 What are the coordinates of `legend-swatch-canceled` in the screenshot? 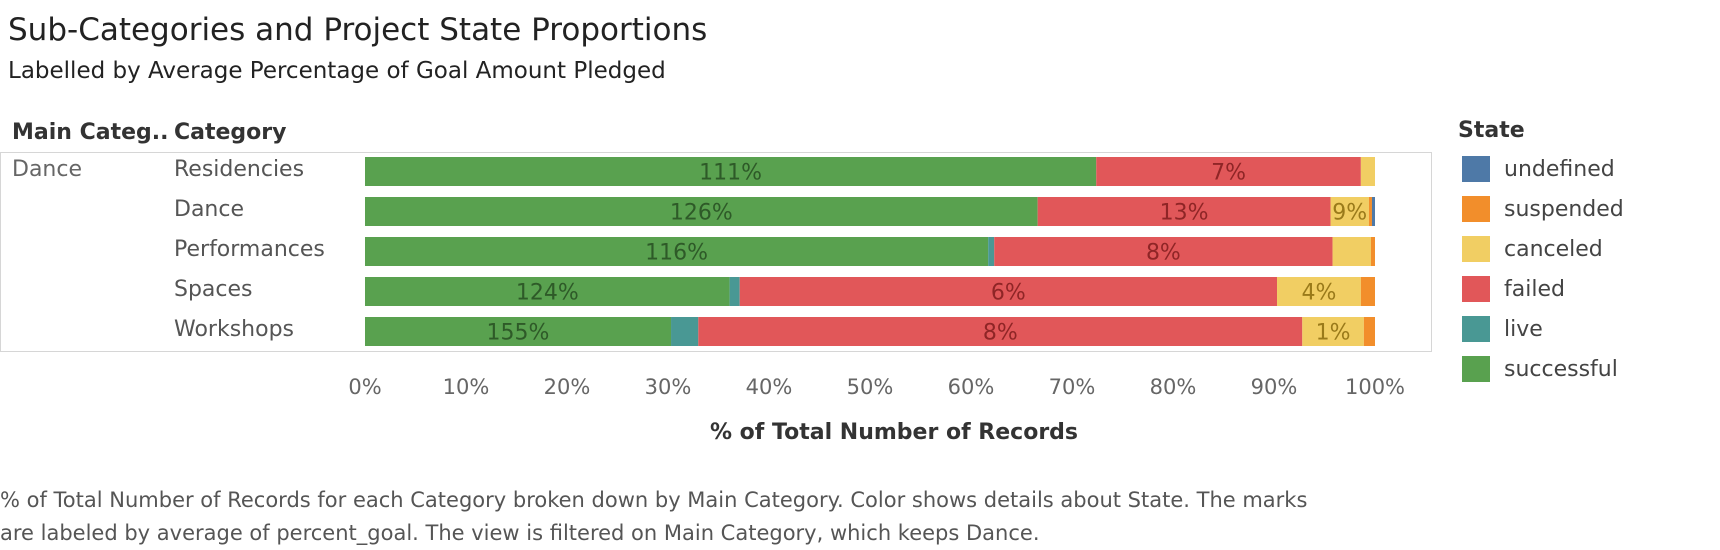 It's located at (1476, 249).